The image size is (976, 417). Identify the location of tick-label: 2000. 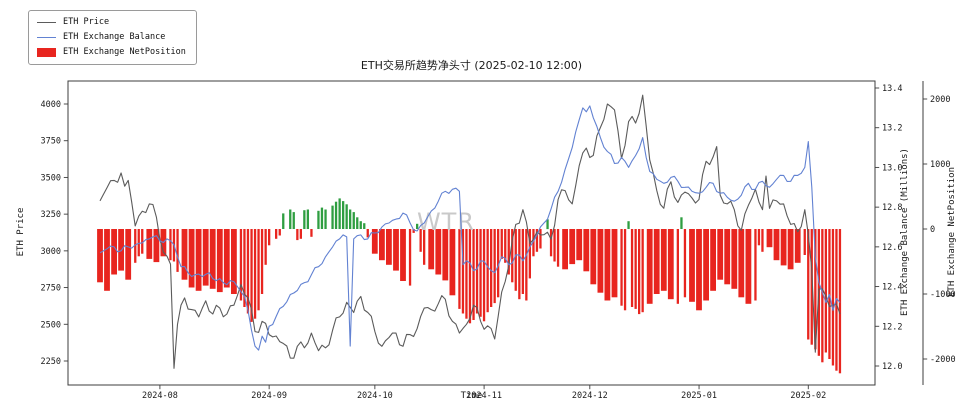
(940, 100).